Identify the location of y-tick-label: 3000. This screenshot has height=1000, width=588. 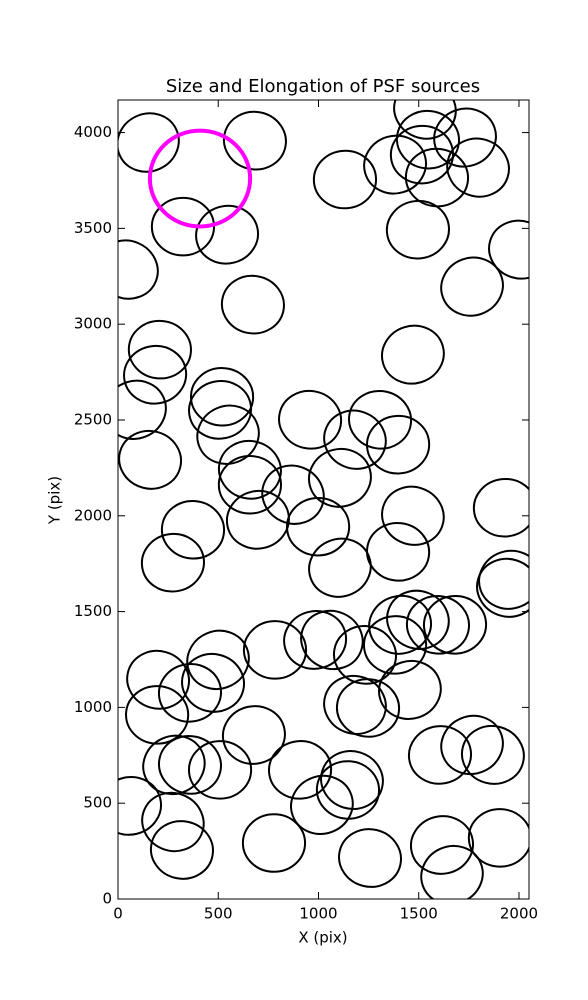
(93, 324).